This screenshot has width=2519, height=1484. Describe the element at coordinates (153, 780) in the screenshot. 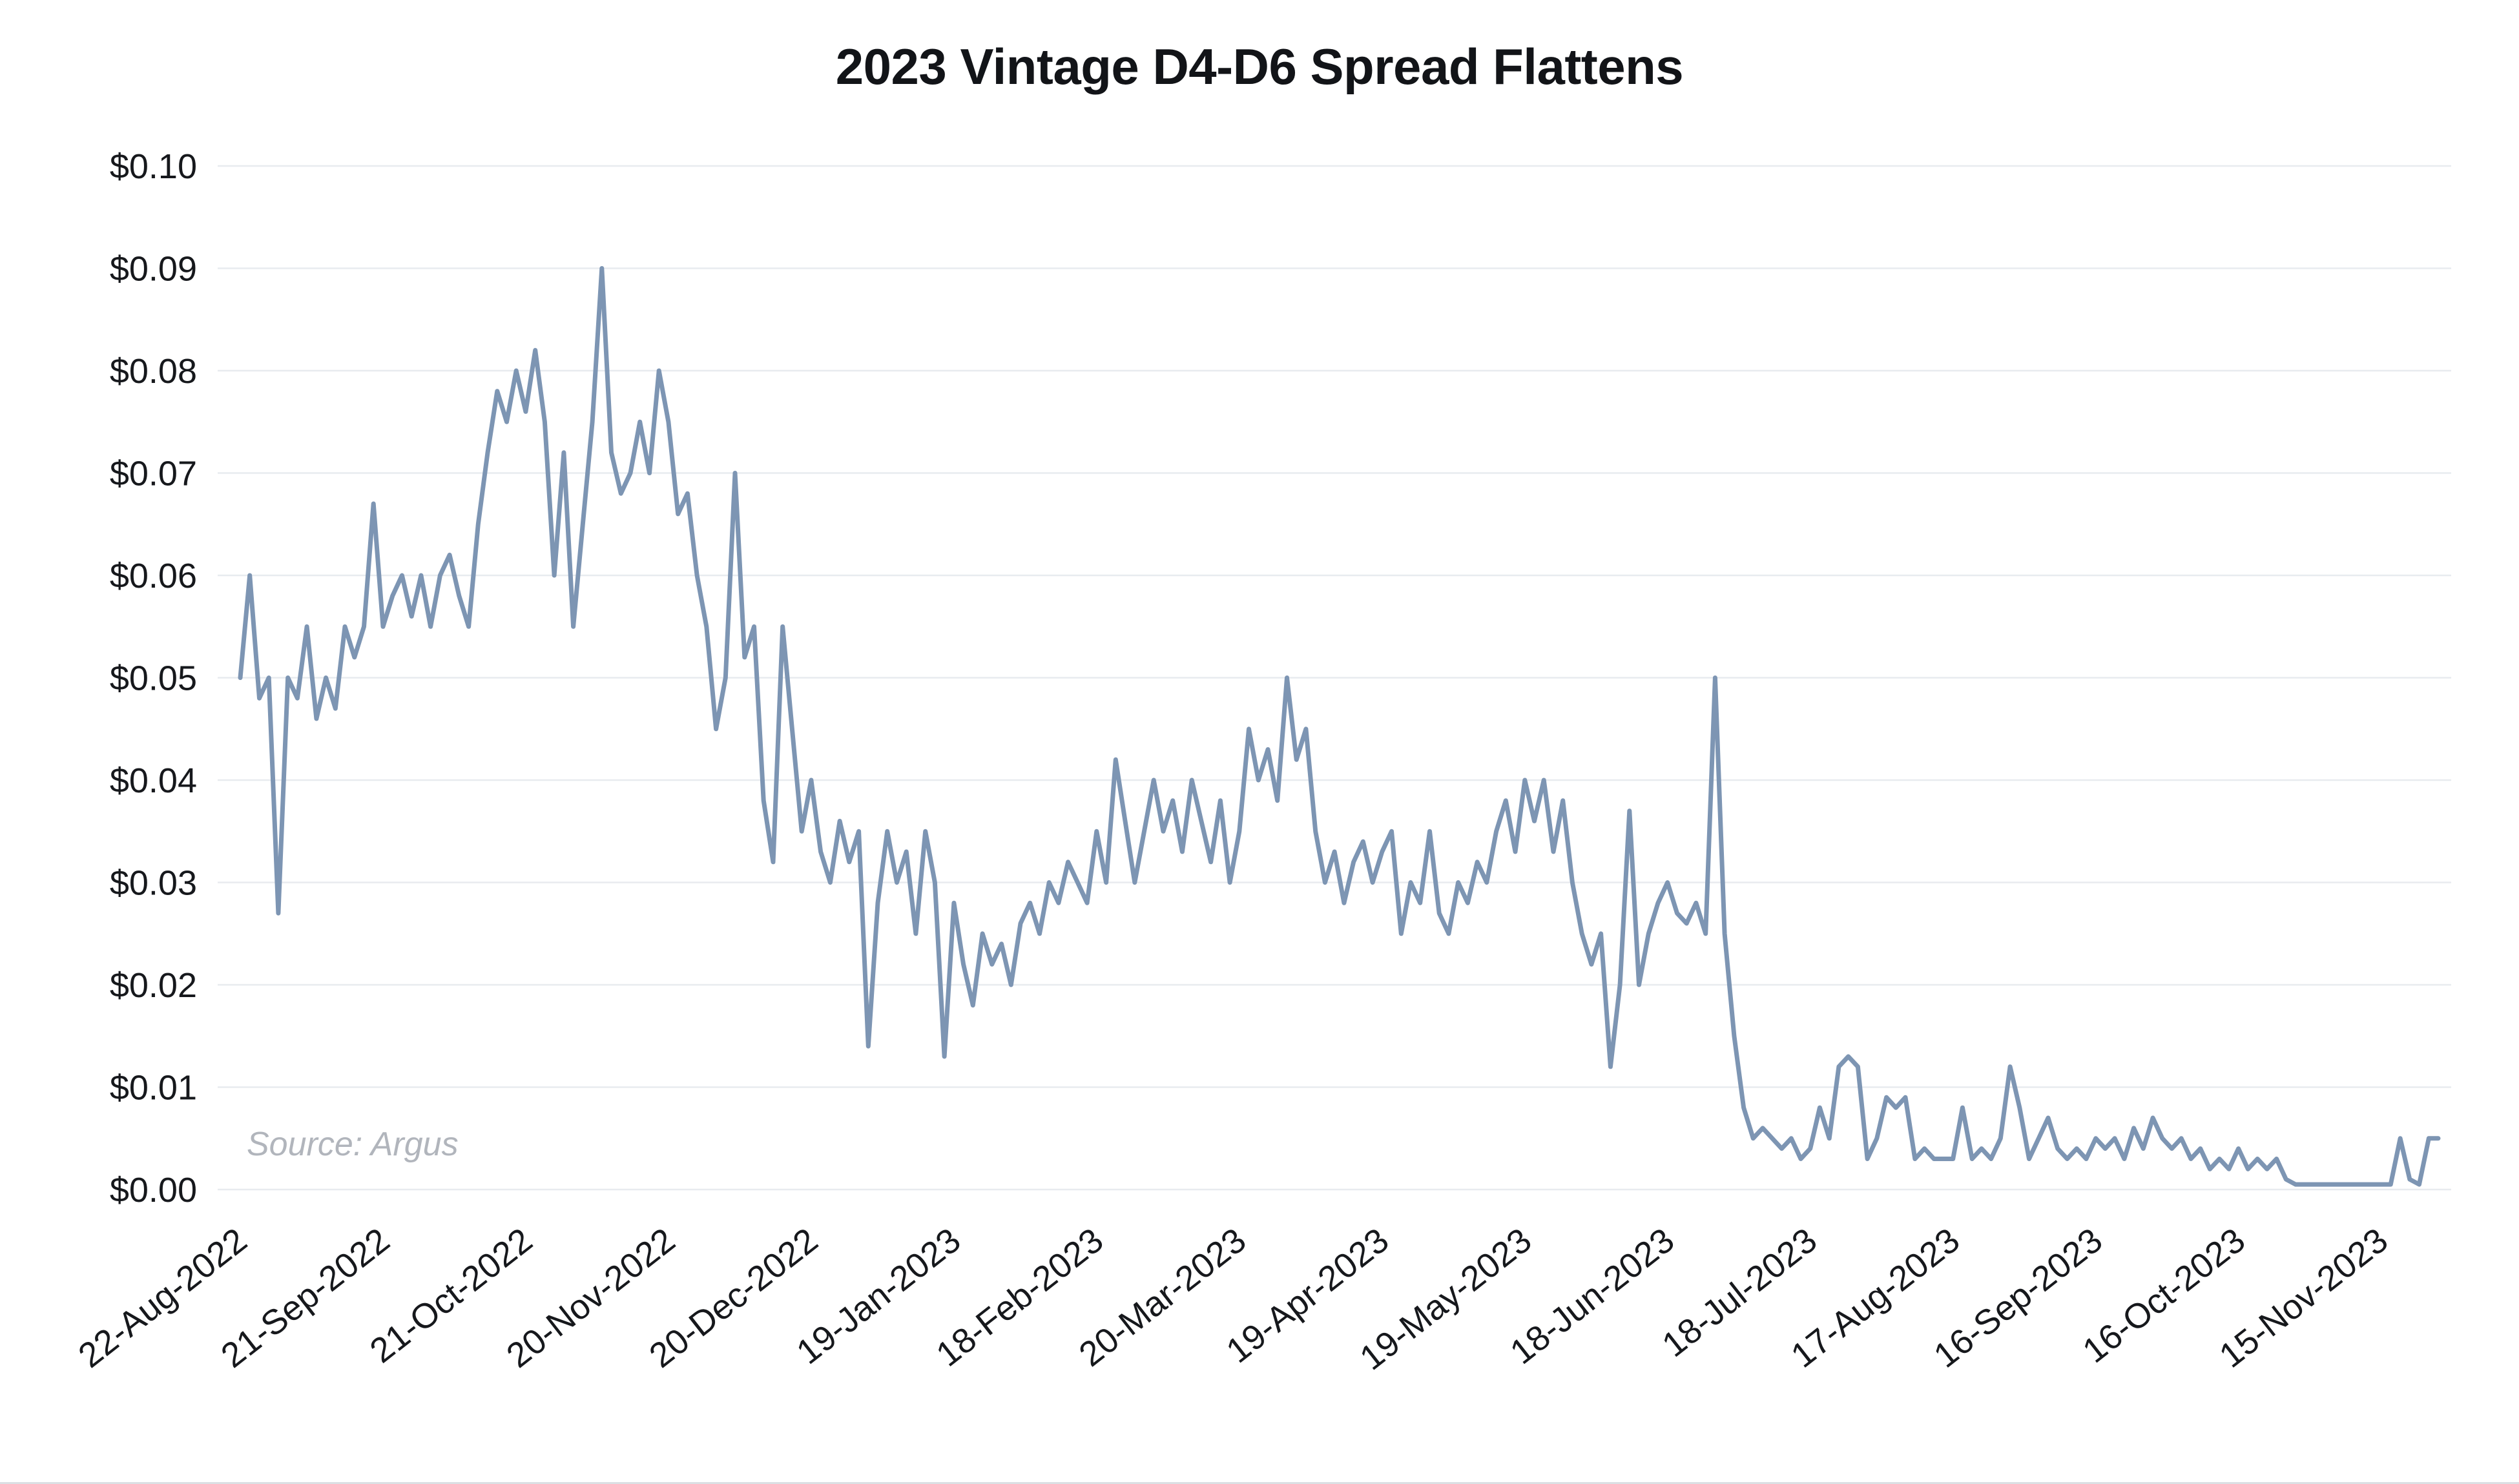

I see `y-axis-tick-label: $0.04` at that location.